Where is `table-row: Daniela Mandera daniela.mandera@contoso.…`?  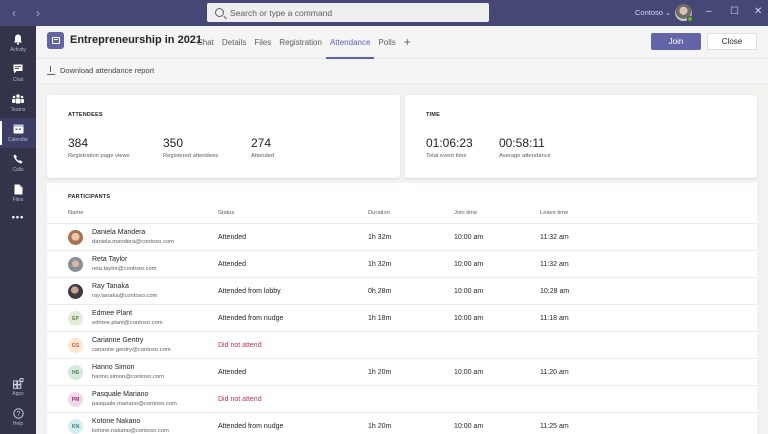 table-row: Daniela Mandera daniela.mandera@contoso.… is located at coordinates (402, 236).